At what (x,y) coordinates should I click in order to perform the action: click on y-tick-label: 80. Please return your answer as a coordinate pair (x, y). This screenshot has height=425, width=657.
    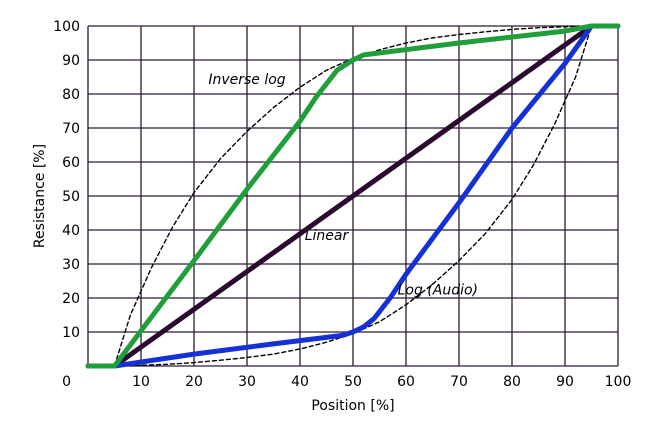
    Looking at the image, I should click on (71, 95).